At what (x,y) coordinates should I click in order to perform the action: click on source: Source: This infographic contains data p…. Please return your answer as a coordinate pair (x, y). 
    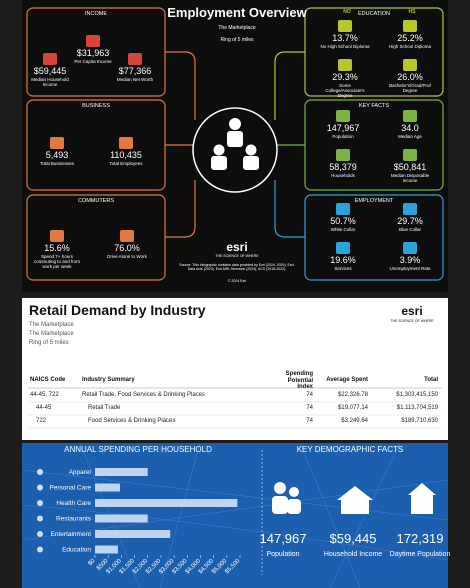
    Looking at the image, I should click on (237, 267).